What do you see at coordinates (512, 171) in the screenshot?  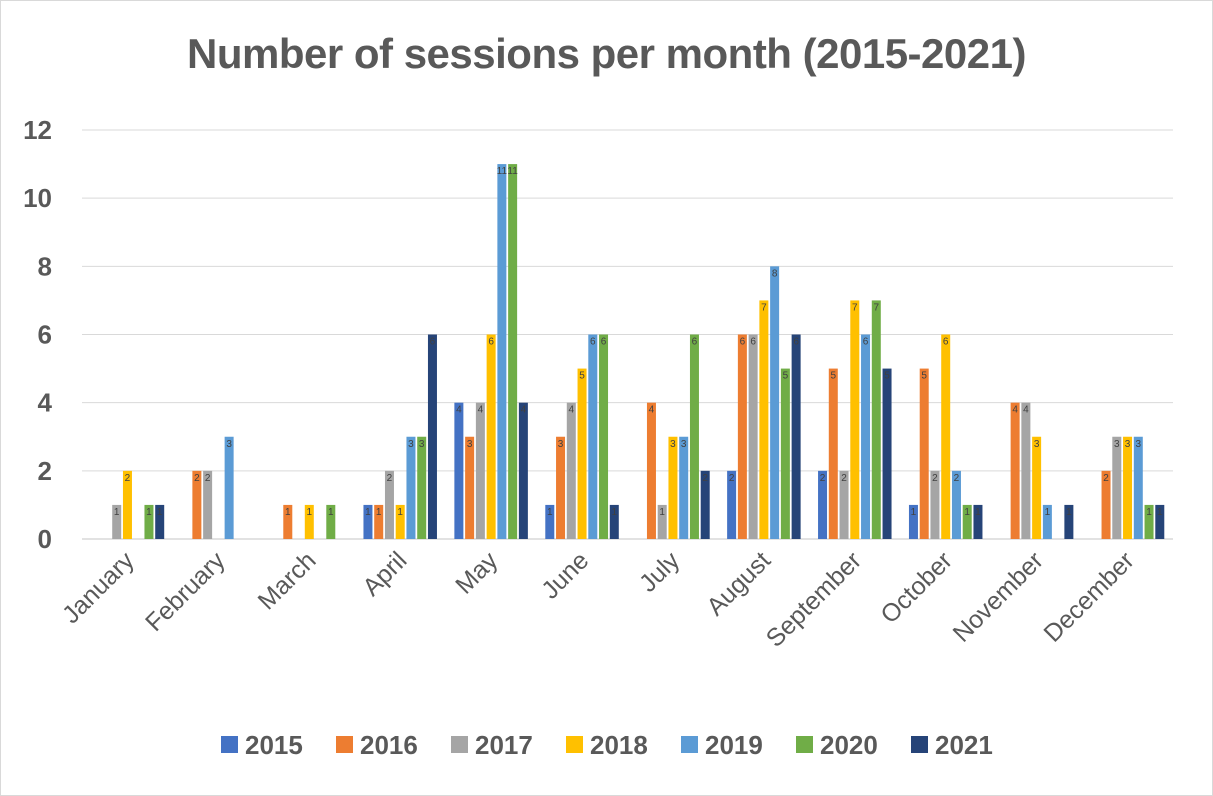 I see `bar-value-label: 11` at bounding box center [512, 171].